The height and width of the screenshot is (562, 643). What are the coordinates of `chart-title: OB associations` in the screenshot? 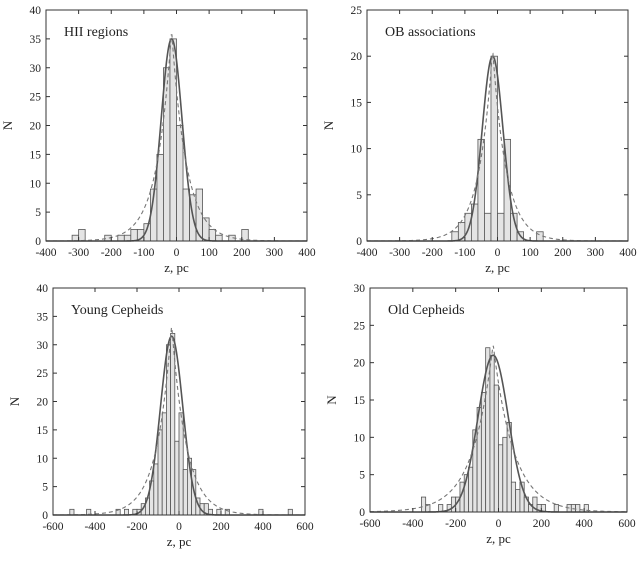 It's located at (430, 32).